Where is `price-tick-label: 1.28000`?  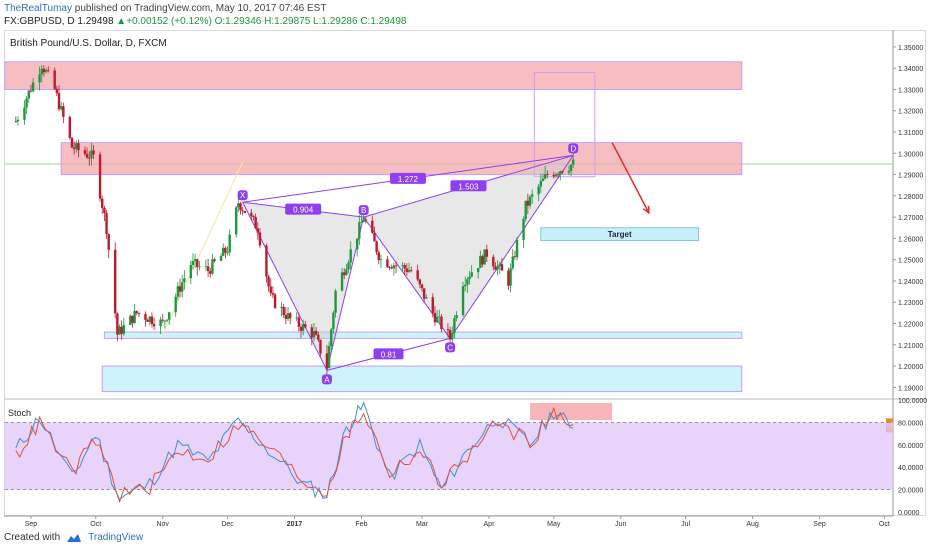 price-tick-label: 1.28000 is located at coordinates (910, 197).